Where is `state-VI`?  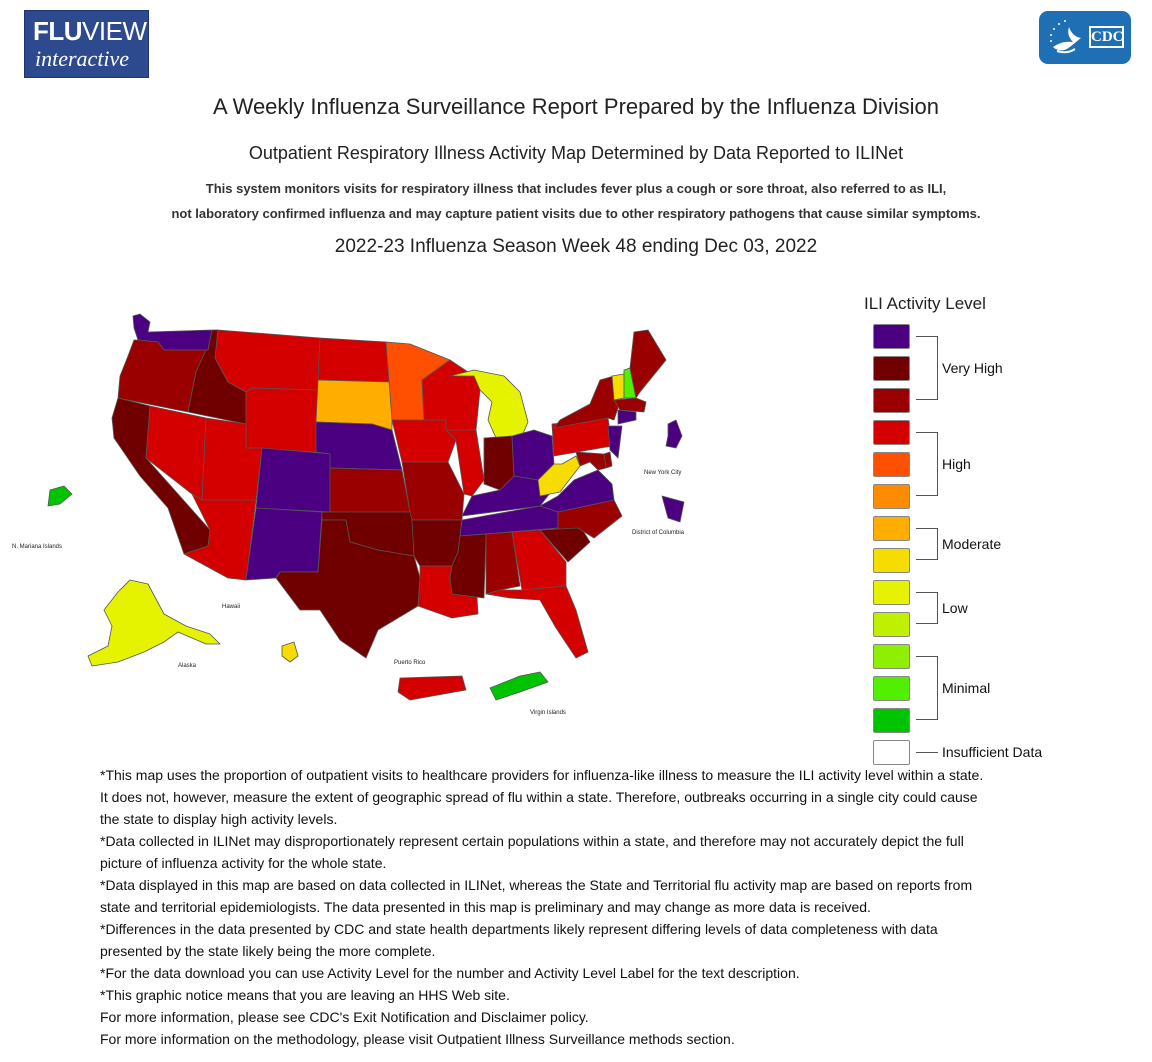
state-VI is located at coordinates (519, 686).